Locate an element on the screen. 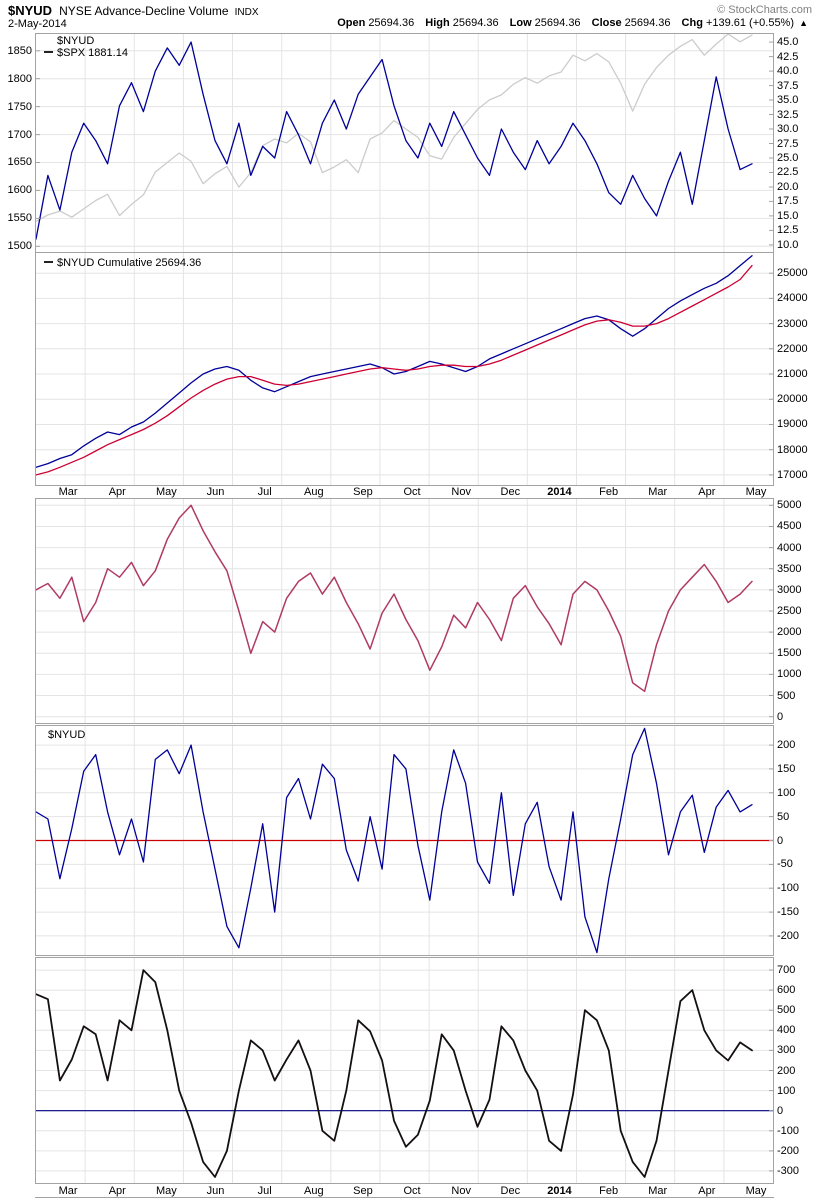 Image resolution: width=820 pixels, height=1200 pixels. symbol-title: $NYUD is located at coordinates (30, 10).